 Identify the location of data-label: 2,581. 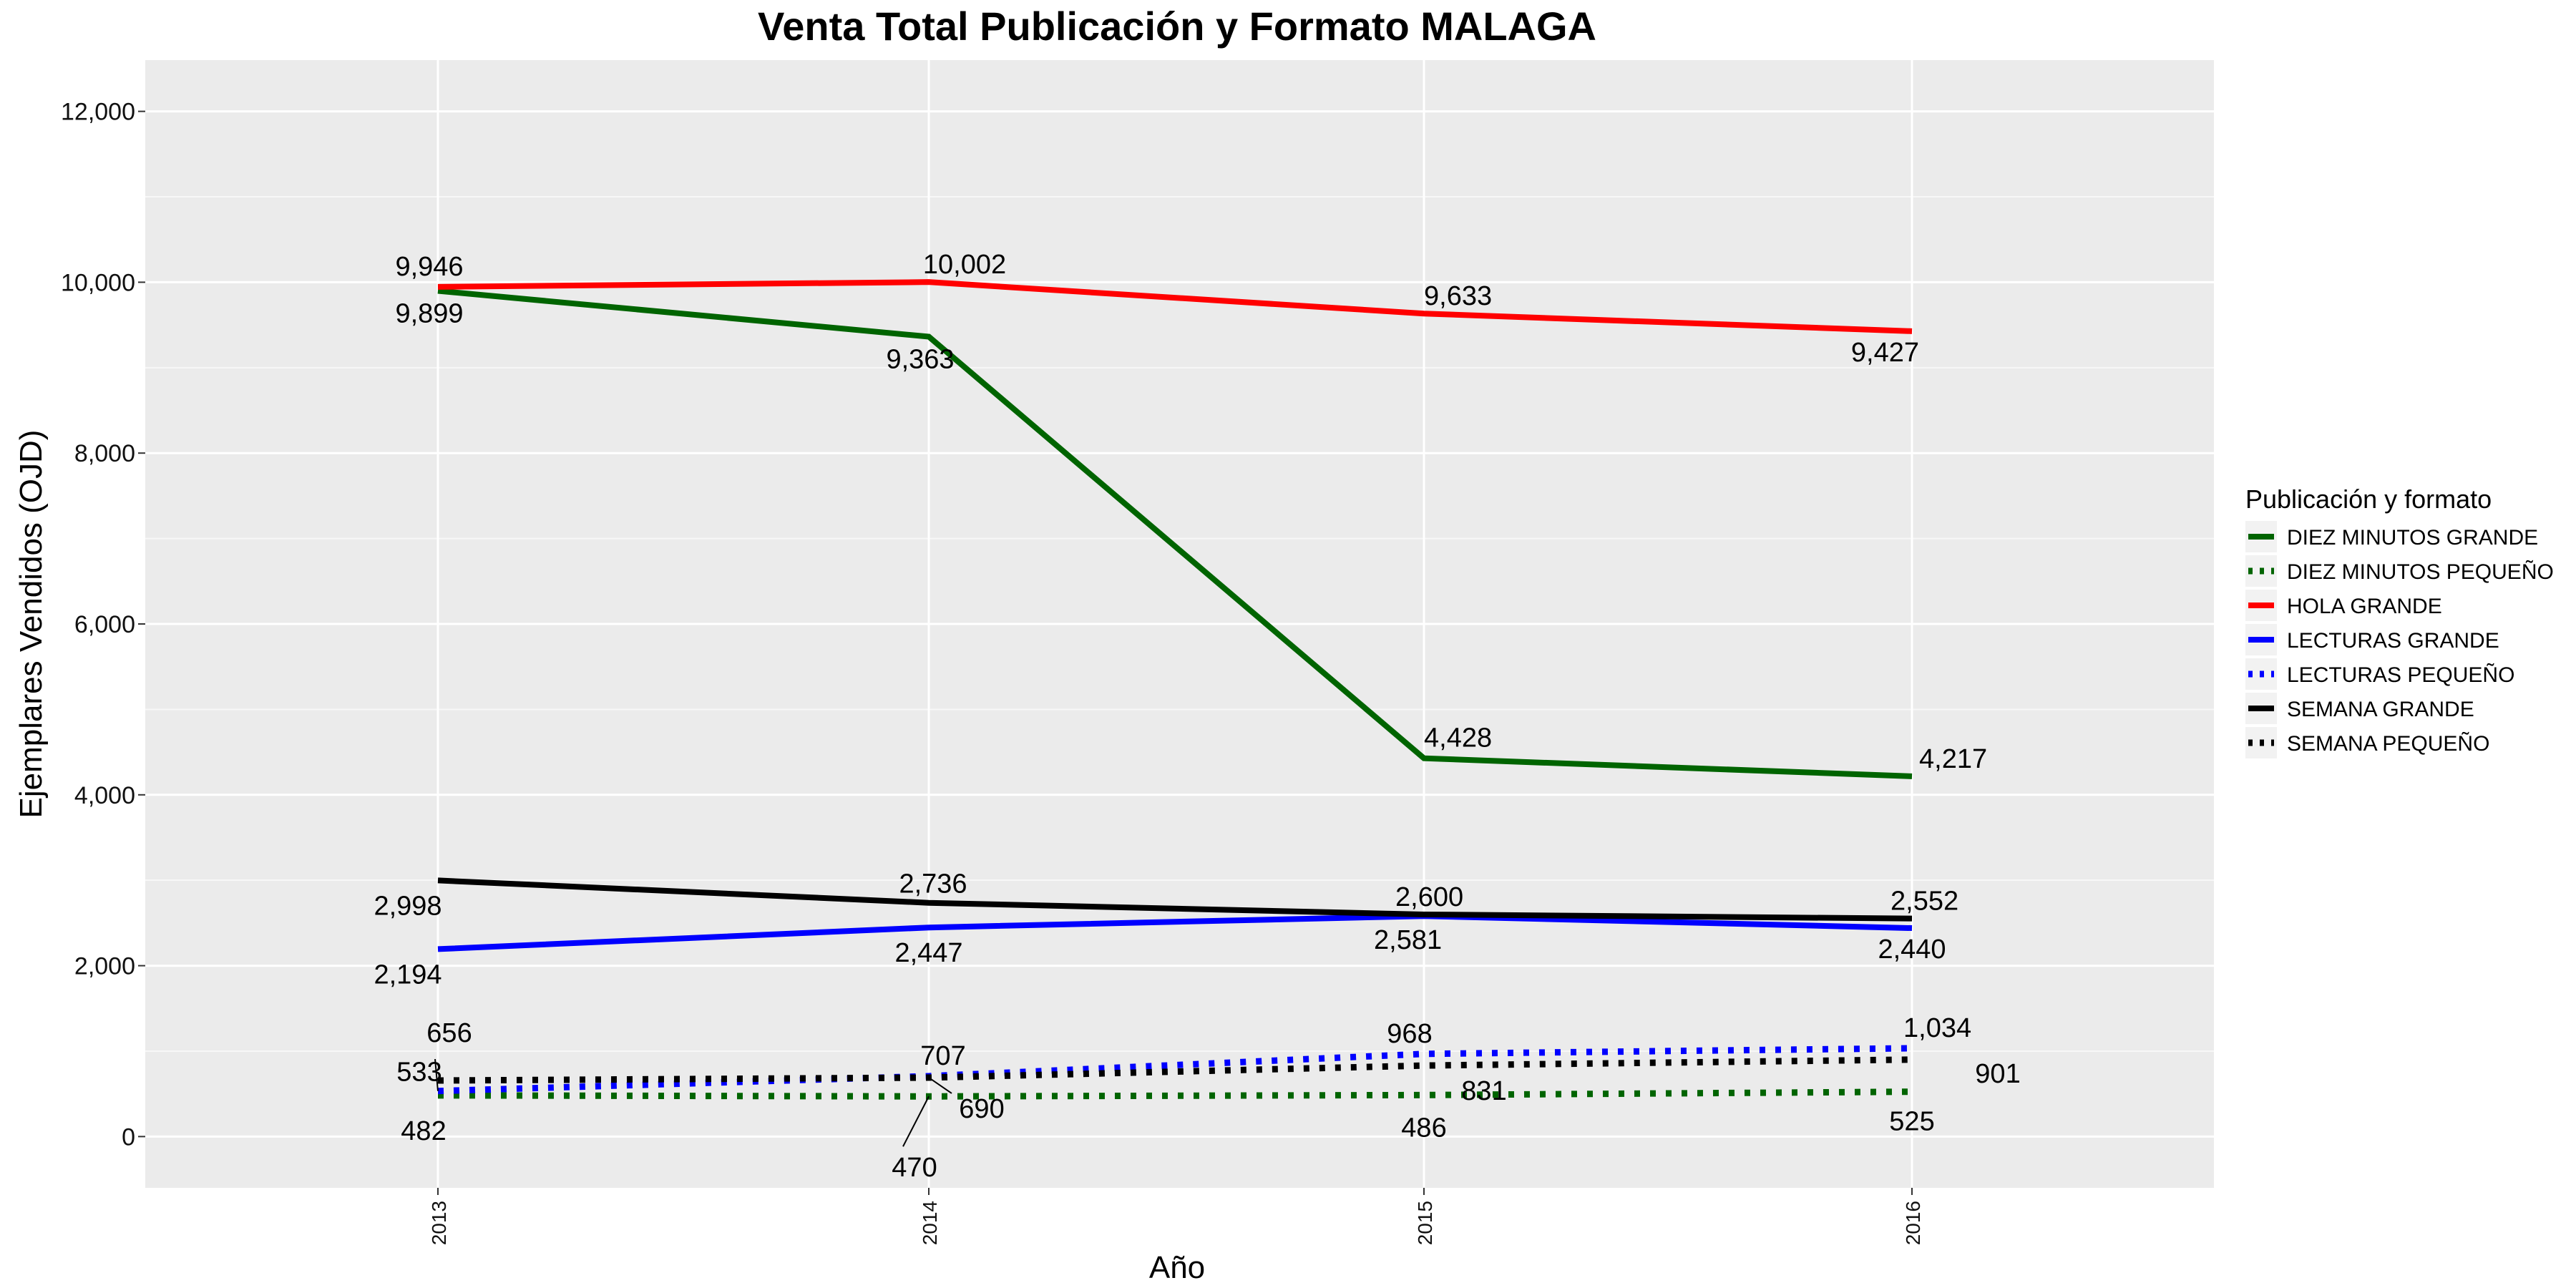
(1408, 940).